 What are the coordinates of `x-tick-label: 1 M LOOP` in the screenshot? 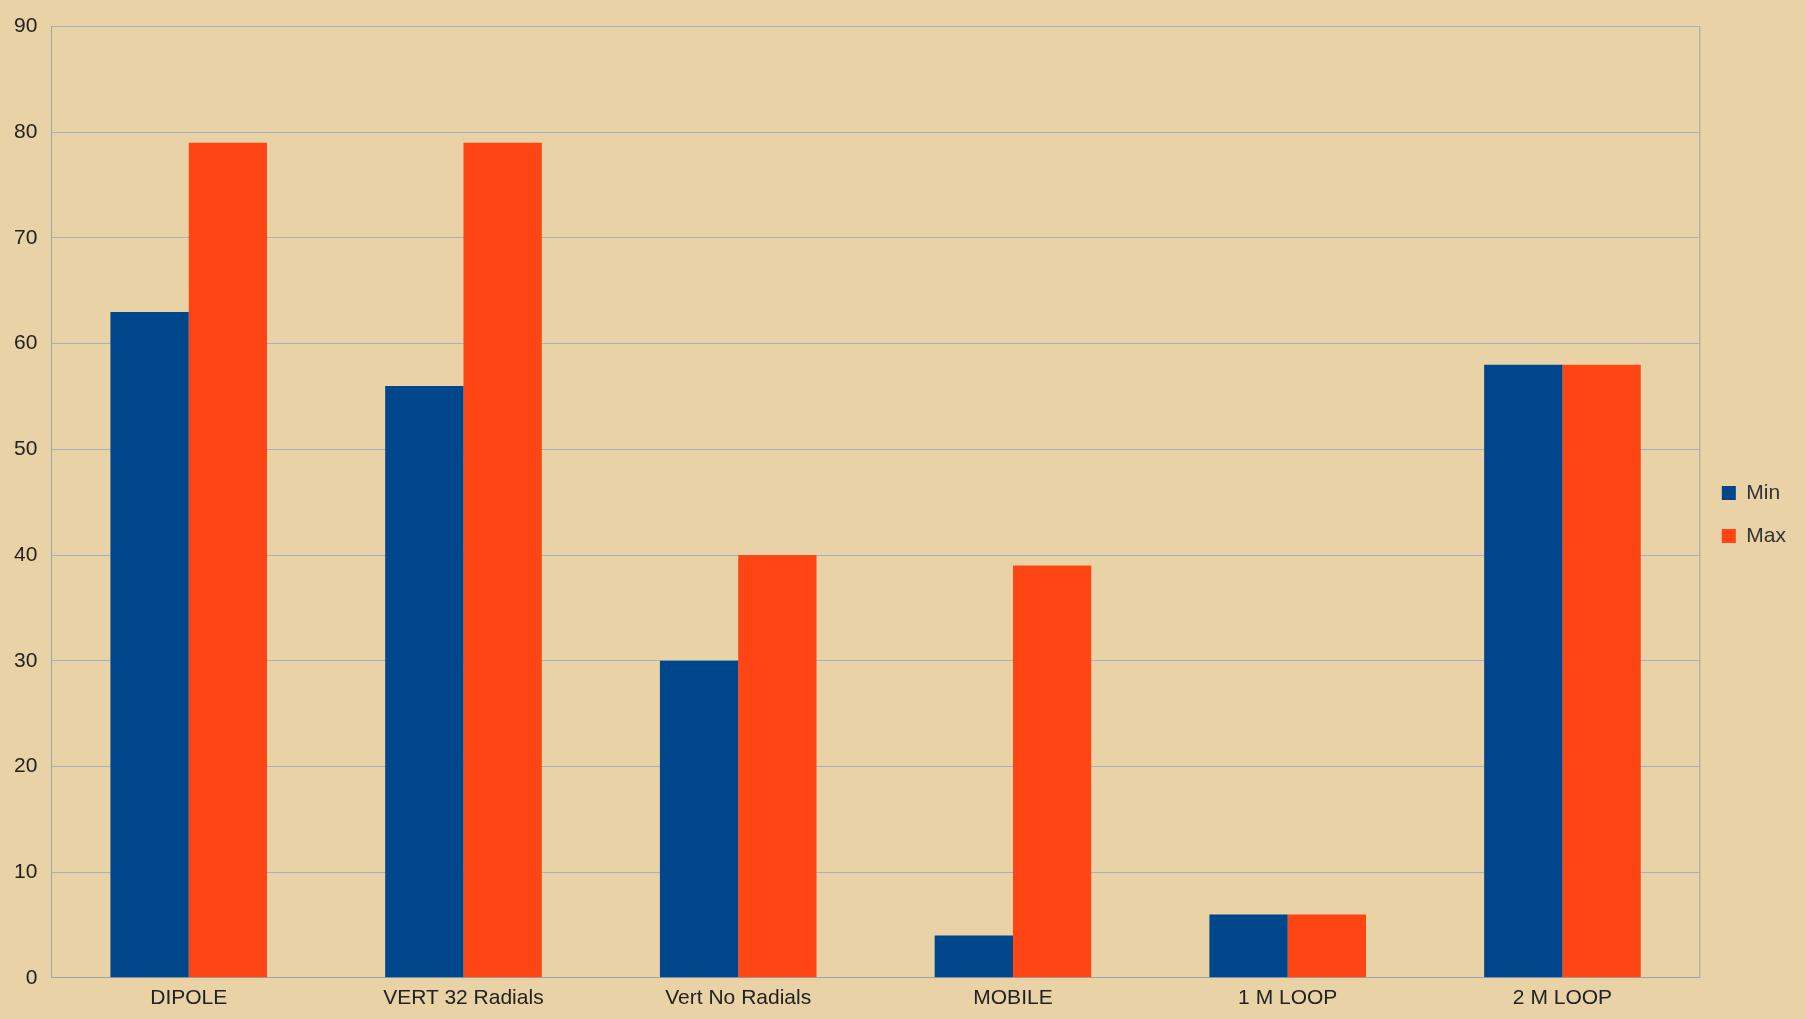 It's located at (1288, 997).